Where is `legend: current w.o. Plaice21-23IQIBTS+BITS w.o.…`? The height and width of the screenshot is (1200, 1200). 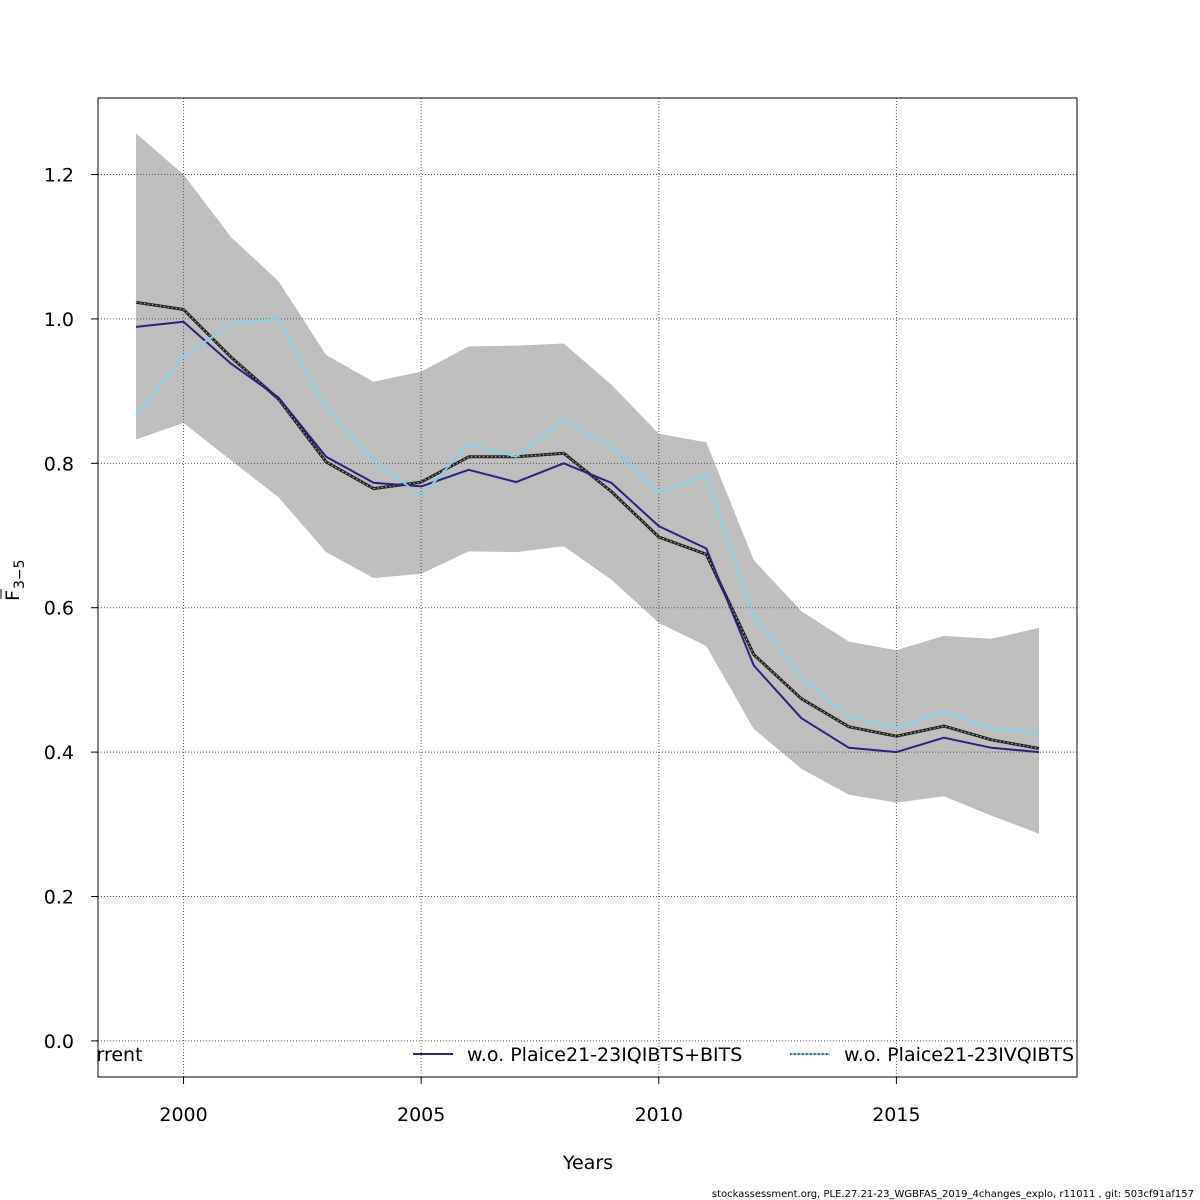
legend: current w.o. Plaice21-23IQIBTS+BITS w.o.… is located at coordinates (574, 1055).